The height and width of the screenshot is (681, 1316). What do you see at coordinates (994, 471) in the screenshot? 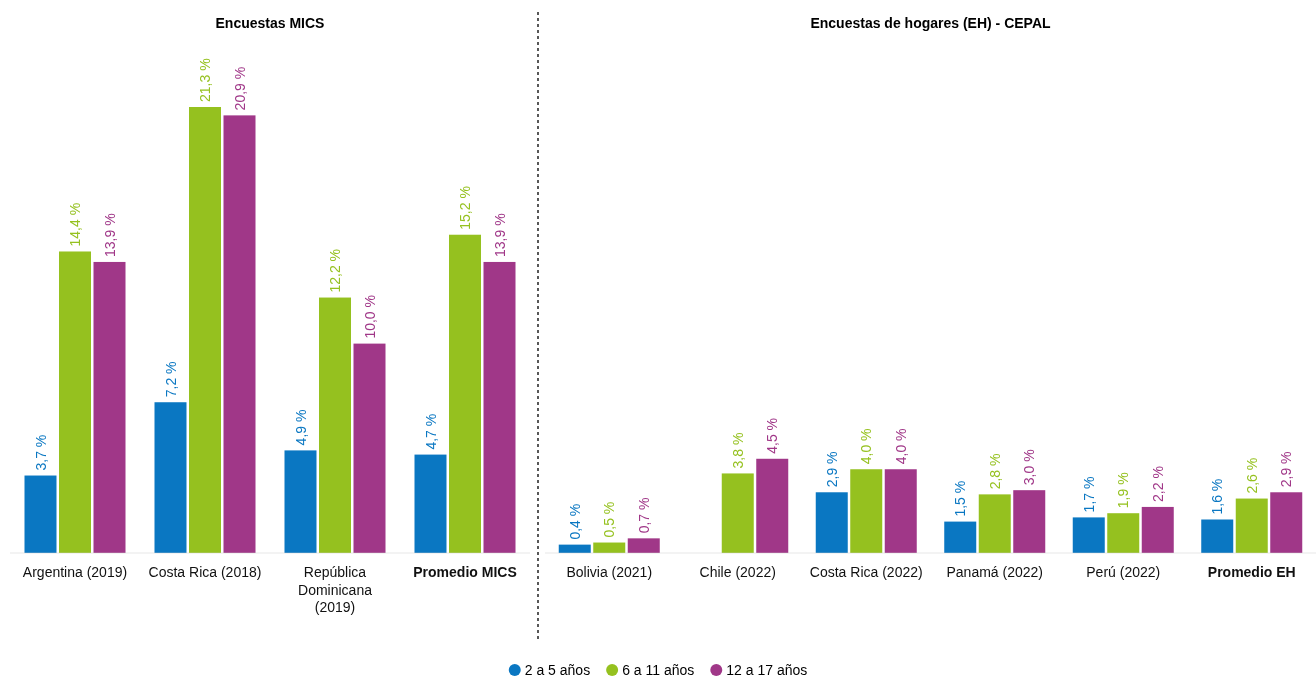
I see `data-label: 2,8 %` at bounding box center [994, 471].